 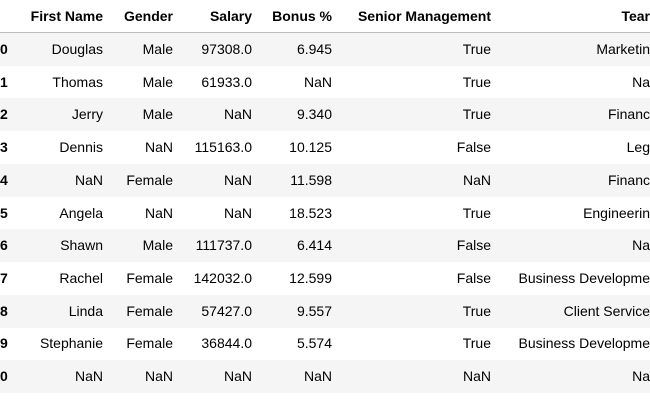 What do you see at coordinates (223, 147) in the screenshot?
I see `table-cell: 115163.0` at bounding box center [223, 147].